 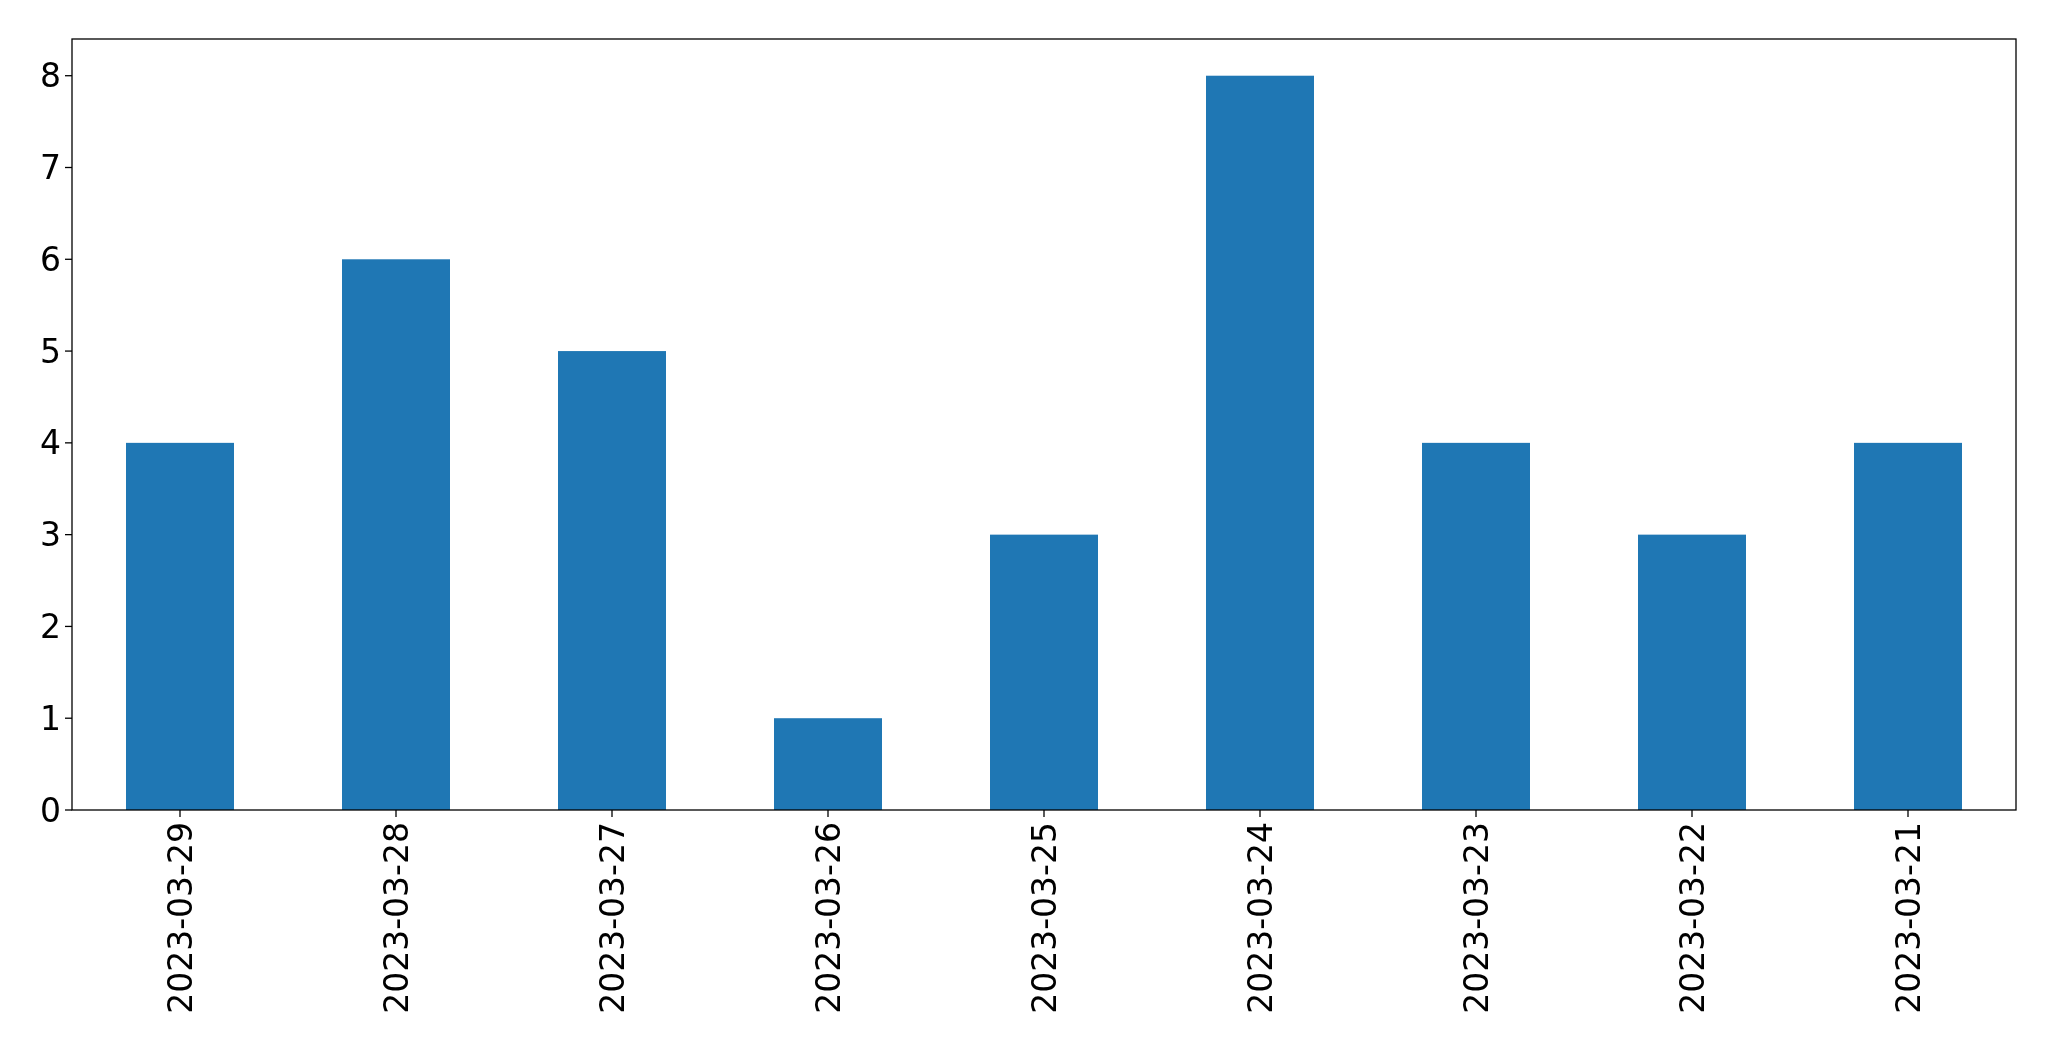 What do you see at coordinates (1908, 918) in the screenshot?
I see `x-tick-label: 2023-03-21` at bounding box center [1908, 918].